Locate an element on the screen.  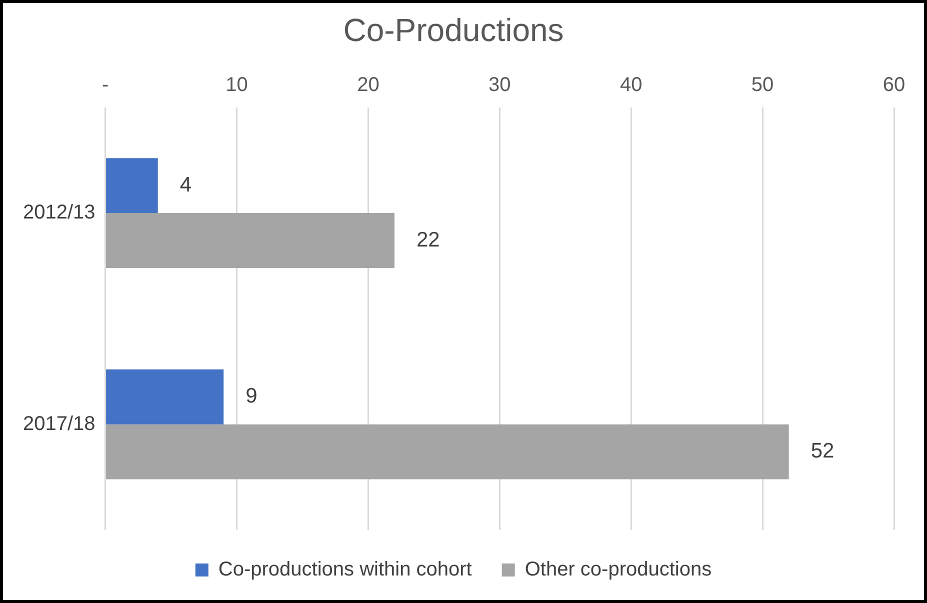
data-label: 22 is located at coordinates (428, 240).